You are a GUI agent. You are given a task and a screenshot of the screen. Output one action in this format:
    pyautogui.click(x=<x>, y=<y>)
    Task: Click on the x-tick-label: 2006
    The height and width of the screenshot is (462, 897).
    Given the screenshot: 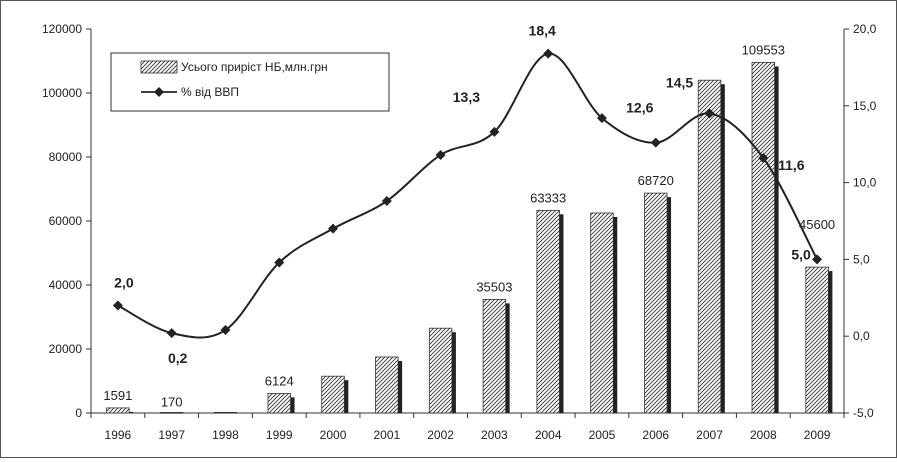 What is the action you would take?
    pyautogui.click(x=655, y=435)
    